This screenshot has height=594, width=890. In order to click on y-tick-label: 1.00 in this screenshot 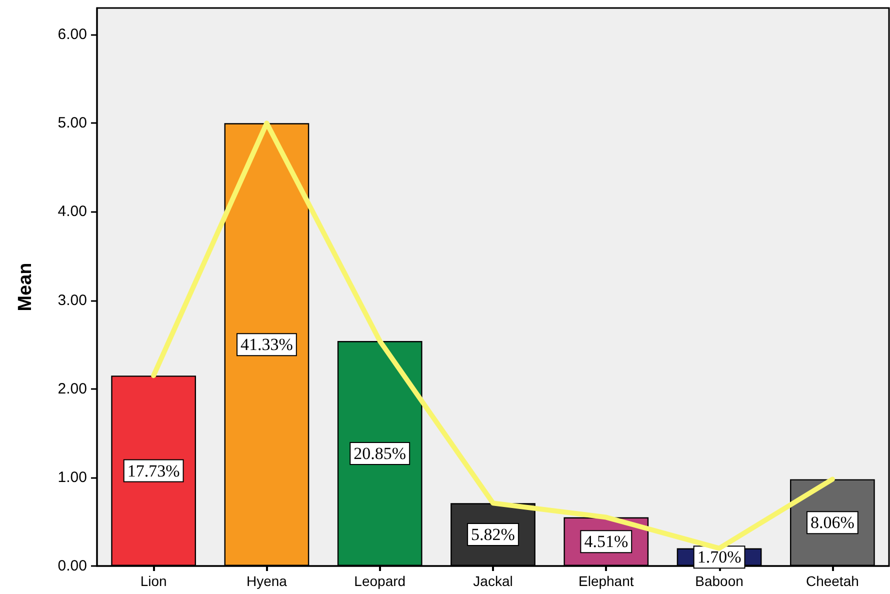, I will do `click(72, 477)`.